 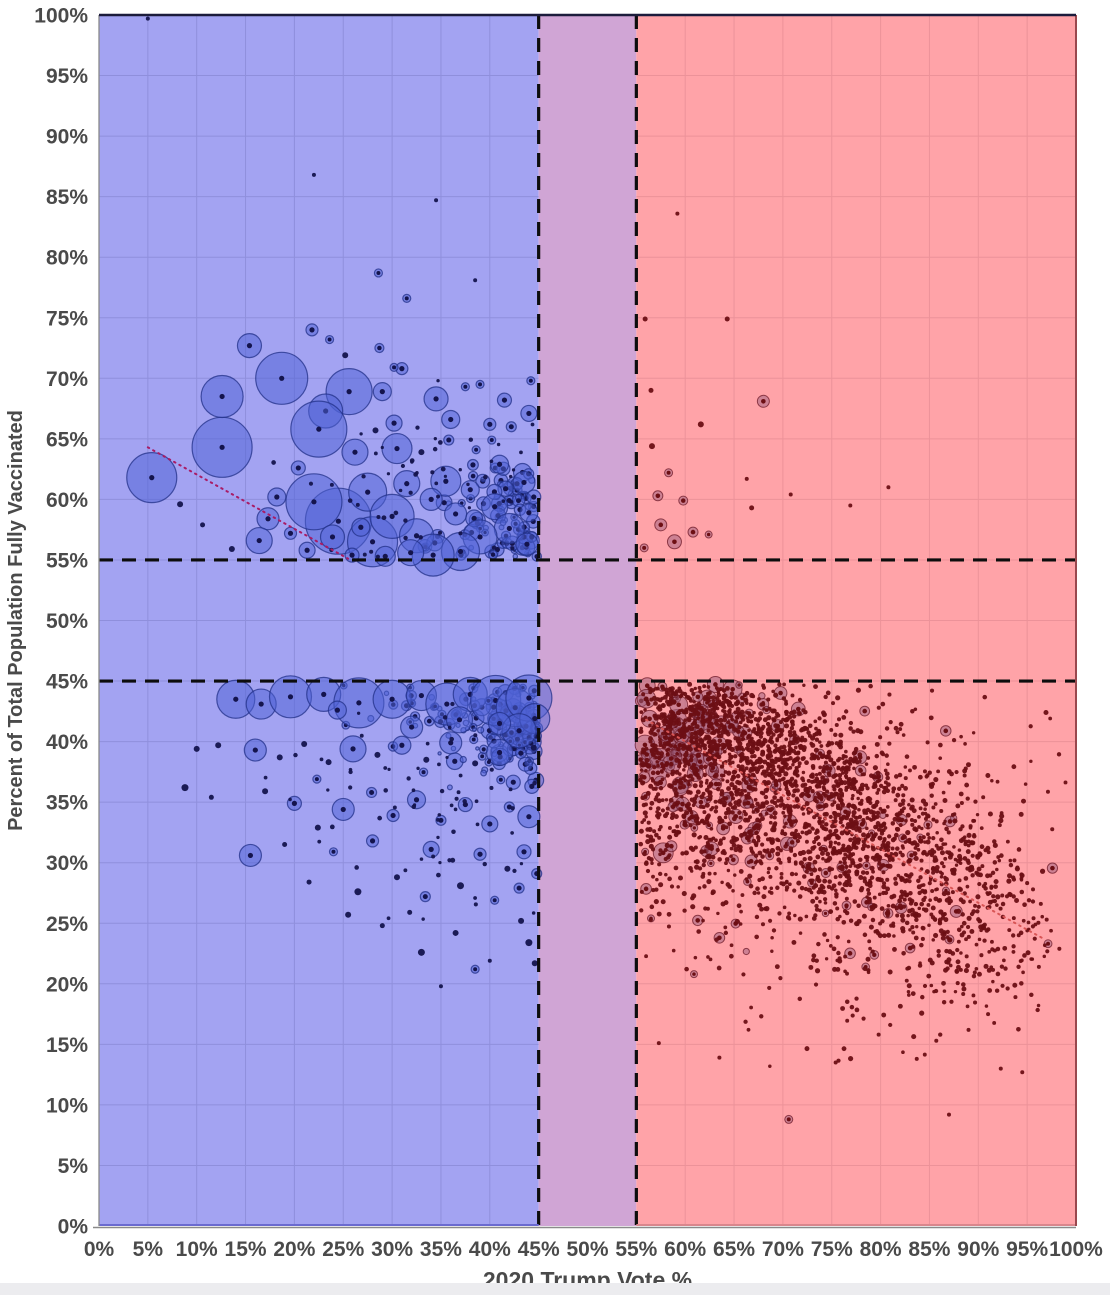 I want to click on y-tick-label: 70%, so click(x=67, y=379).